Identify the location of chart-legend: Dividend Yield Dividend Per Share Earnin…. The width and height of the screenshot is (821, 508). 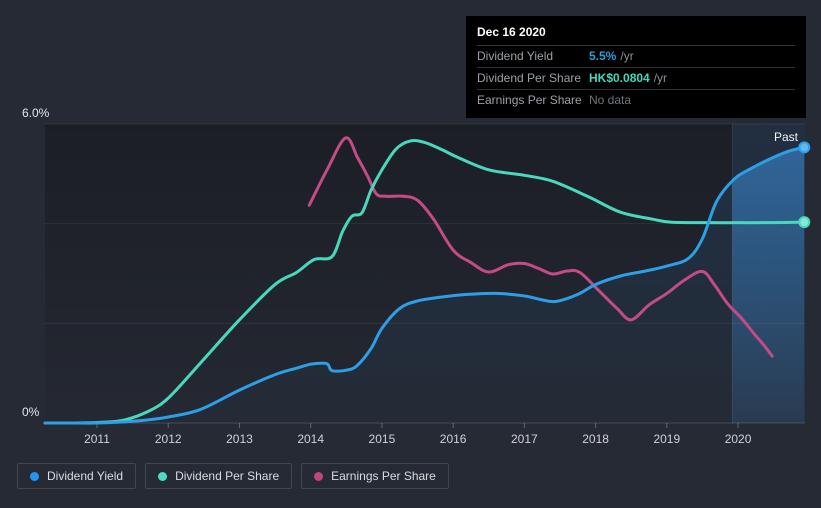
(233, 476).